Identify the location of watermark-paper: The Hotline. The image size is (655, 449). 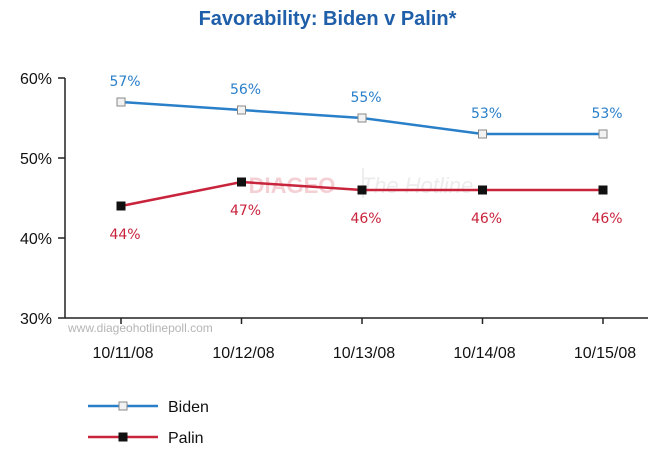
(417, 185).